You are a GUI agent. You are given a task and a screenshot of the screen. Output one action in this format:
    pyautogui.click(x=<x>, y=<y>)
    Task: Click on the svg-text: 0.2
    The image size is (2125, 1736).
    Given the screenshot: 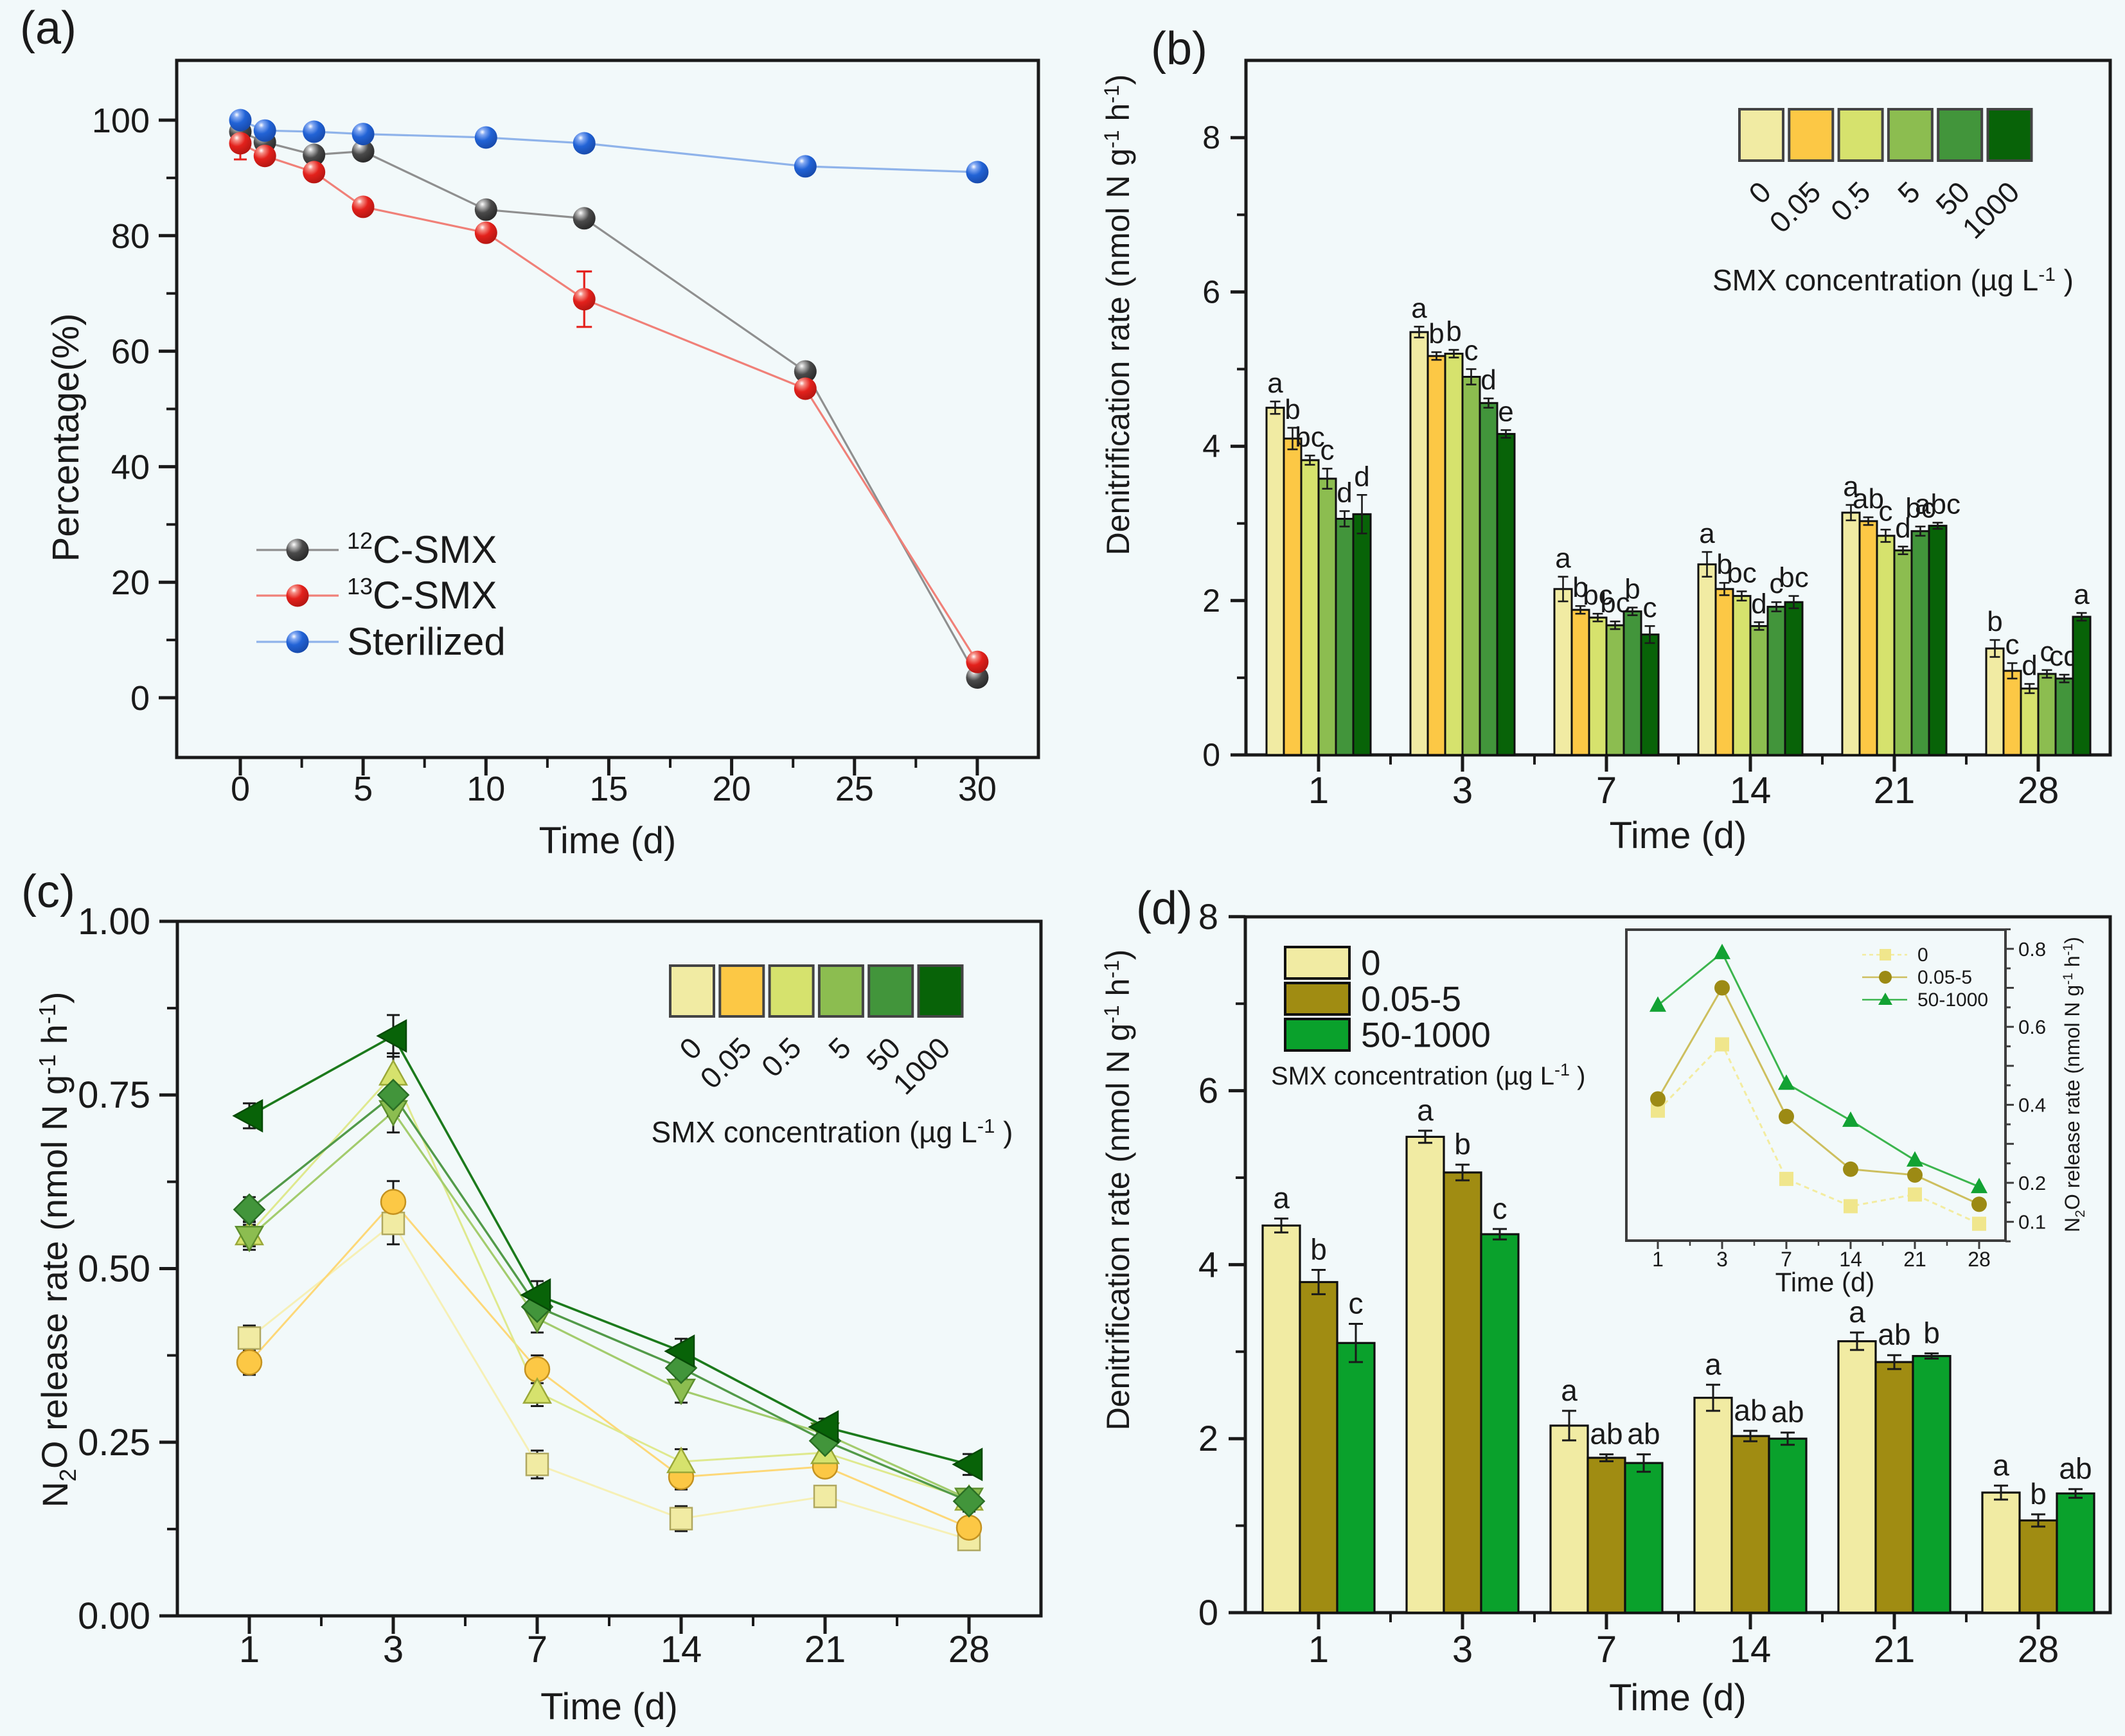 What is the action you would take?
    pyautogui.click(x=2032, y=1183)
    